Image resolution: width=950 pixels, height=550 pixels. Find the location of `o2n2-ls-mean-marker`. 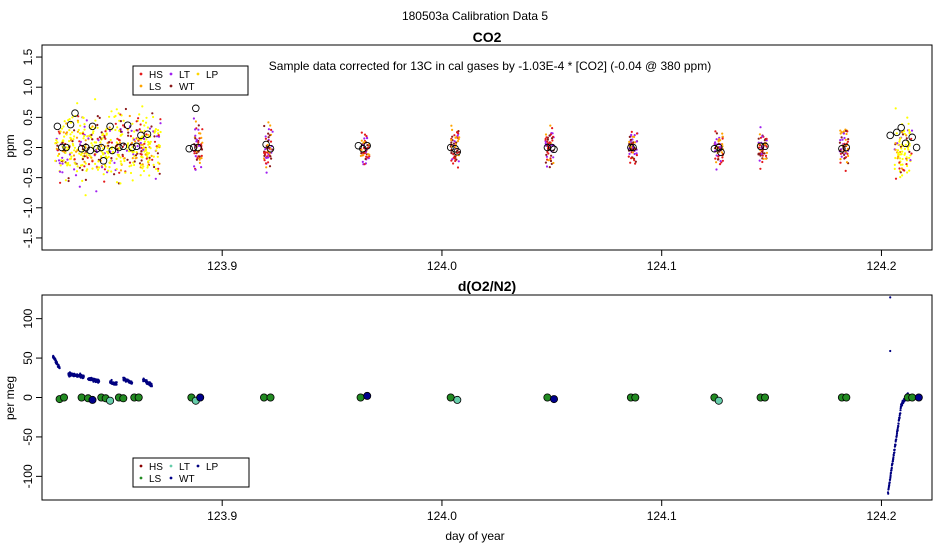

o2n2-ls-mean-marker is located at coordinates (912, 397).